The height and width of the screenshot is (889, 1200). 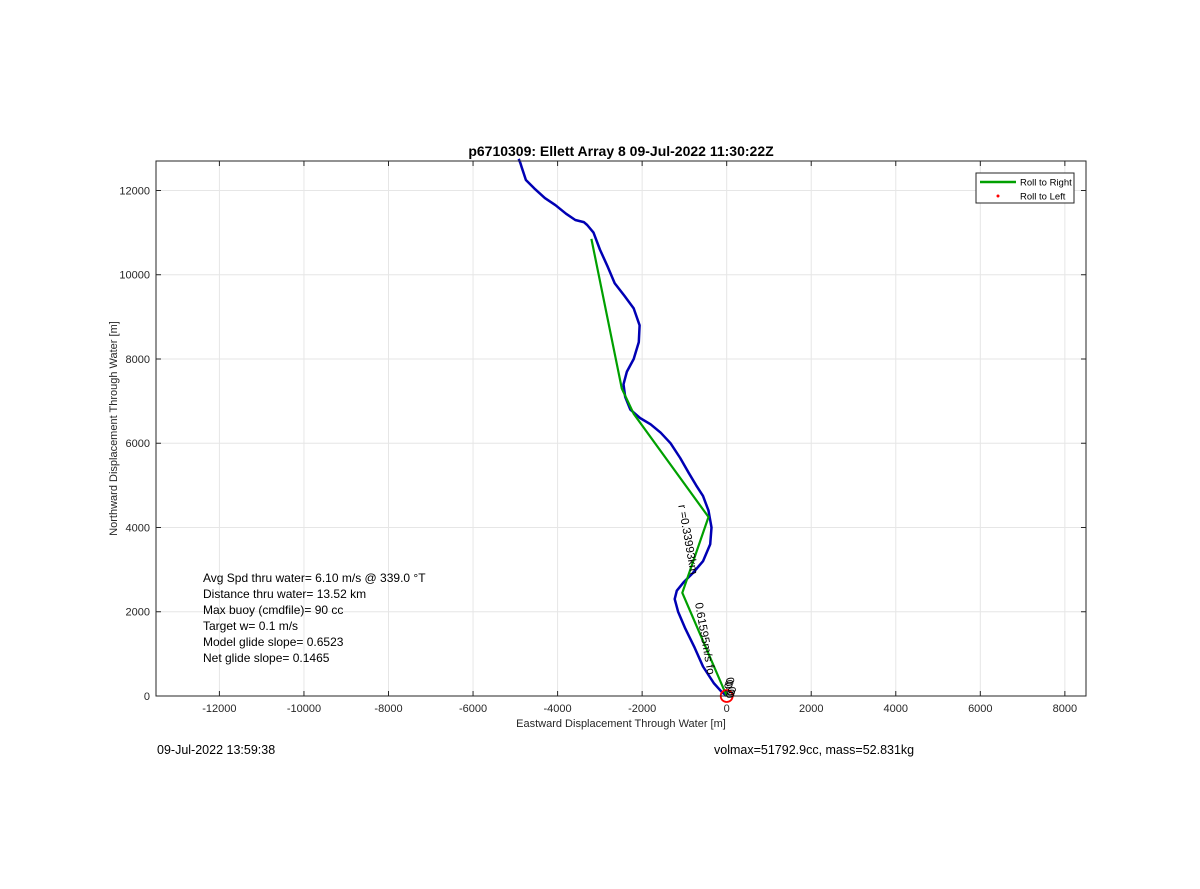 I want to click on x-tick-label: -2000, so click(x=642, y=709).